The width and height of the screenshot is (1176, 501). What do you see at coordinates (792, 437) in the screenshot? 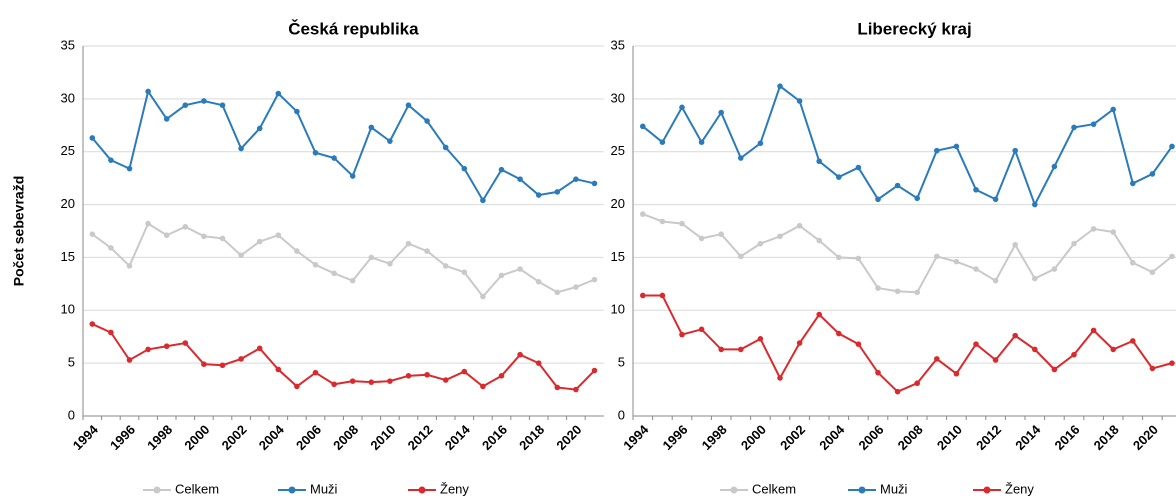
I see `x-tick-label: 2002` at bounding box center [792, 437].